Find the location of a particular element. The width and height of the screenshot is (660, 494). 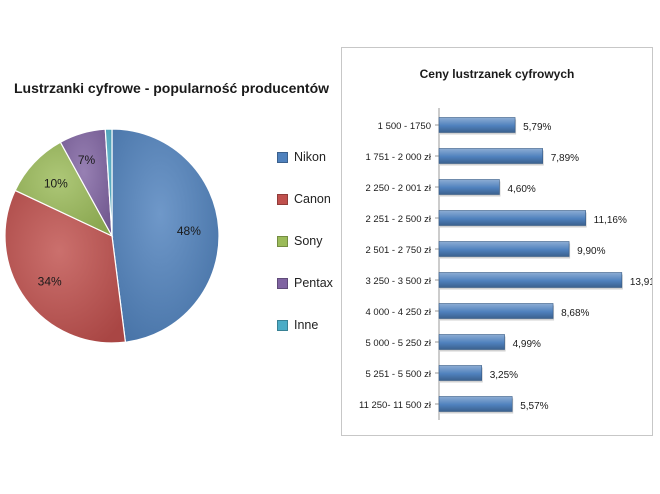

legend-item-canon: Canon is located at coordinates (304, 199).